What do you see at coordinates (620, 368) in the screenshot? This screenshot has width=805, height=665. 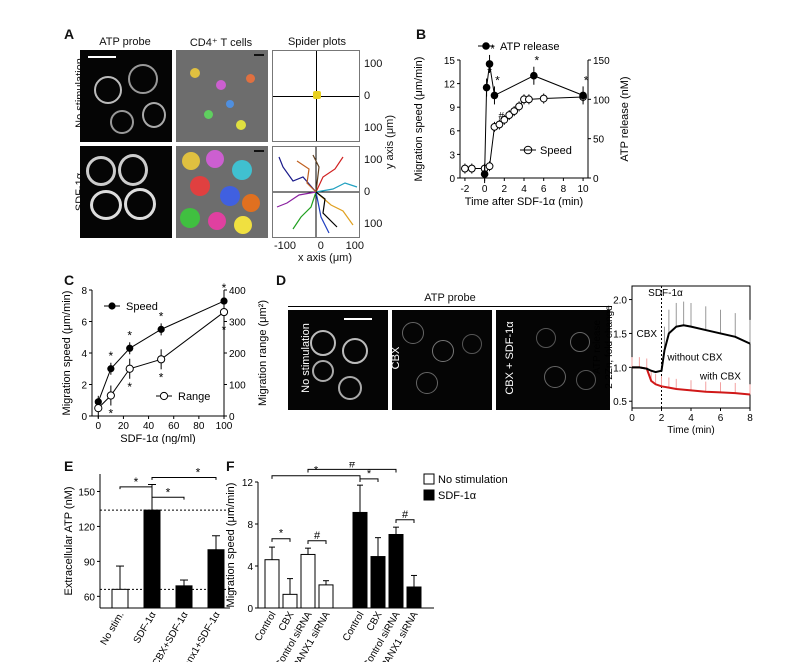 I see `y-tick-label: 1.0` at bounding box center [620, 368].